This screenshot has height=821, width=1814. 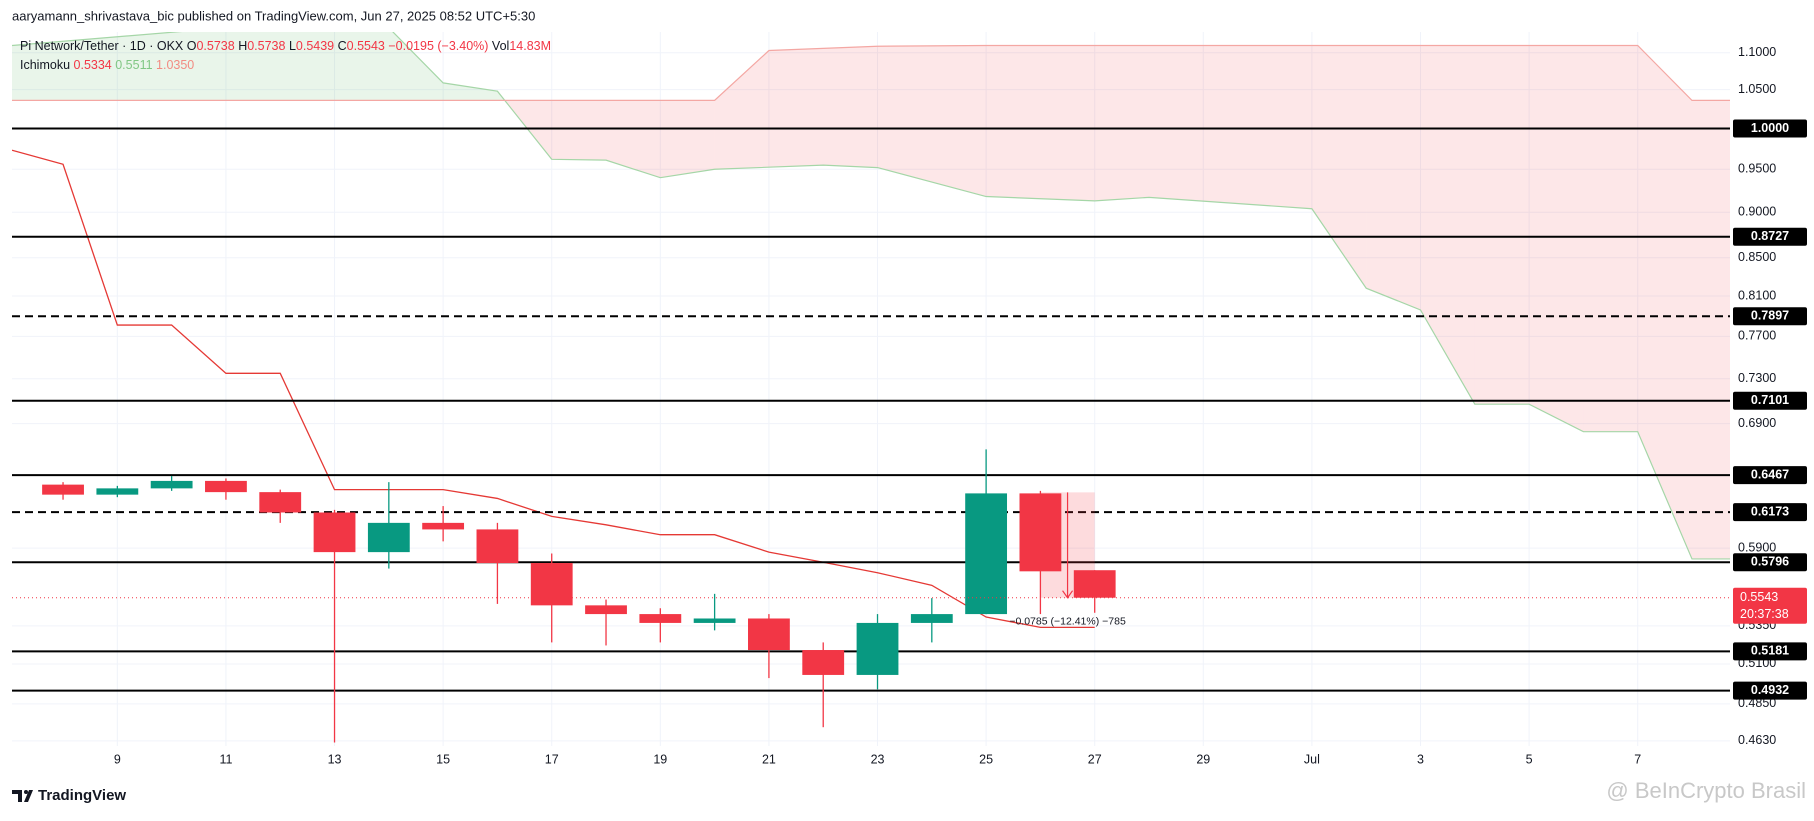 I want to click on x-tick-label: 17, so click(x=552, y=759).